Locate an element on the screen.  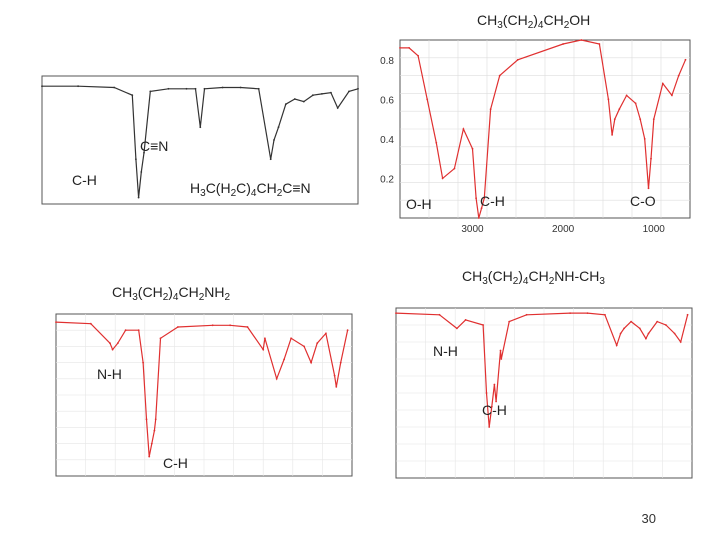
plot-frame is located at coordinates (200, 140).